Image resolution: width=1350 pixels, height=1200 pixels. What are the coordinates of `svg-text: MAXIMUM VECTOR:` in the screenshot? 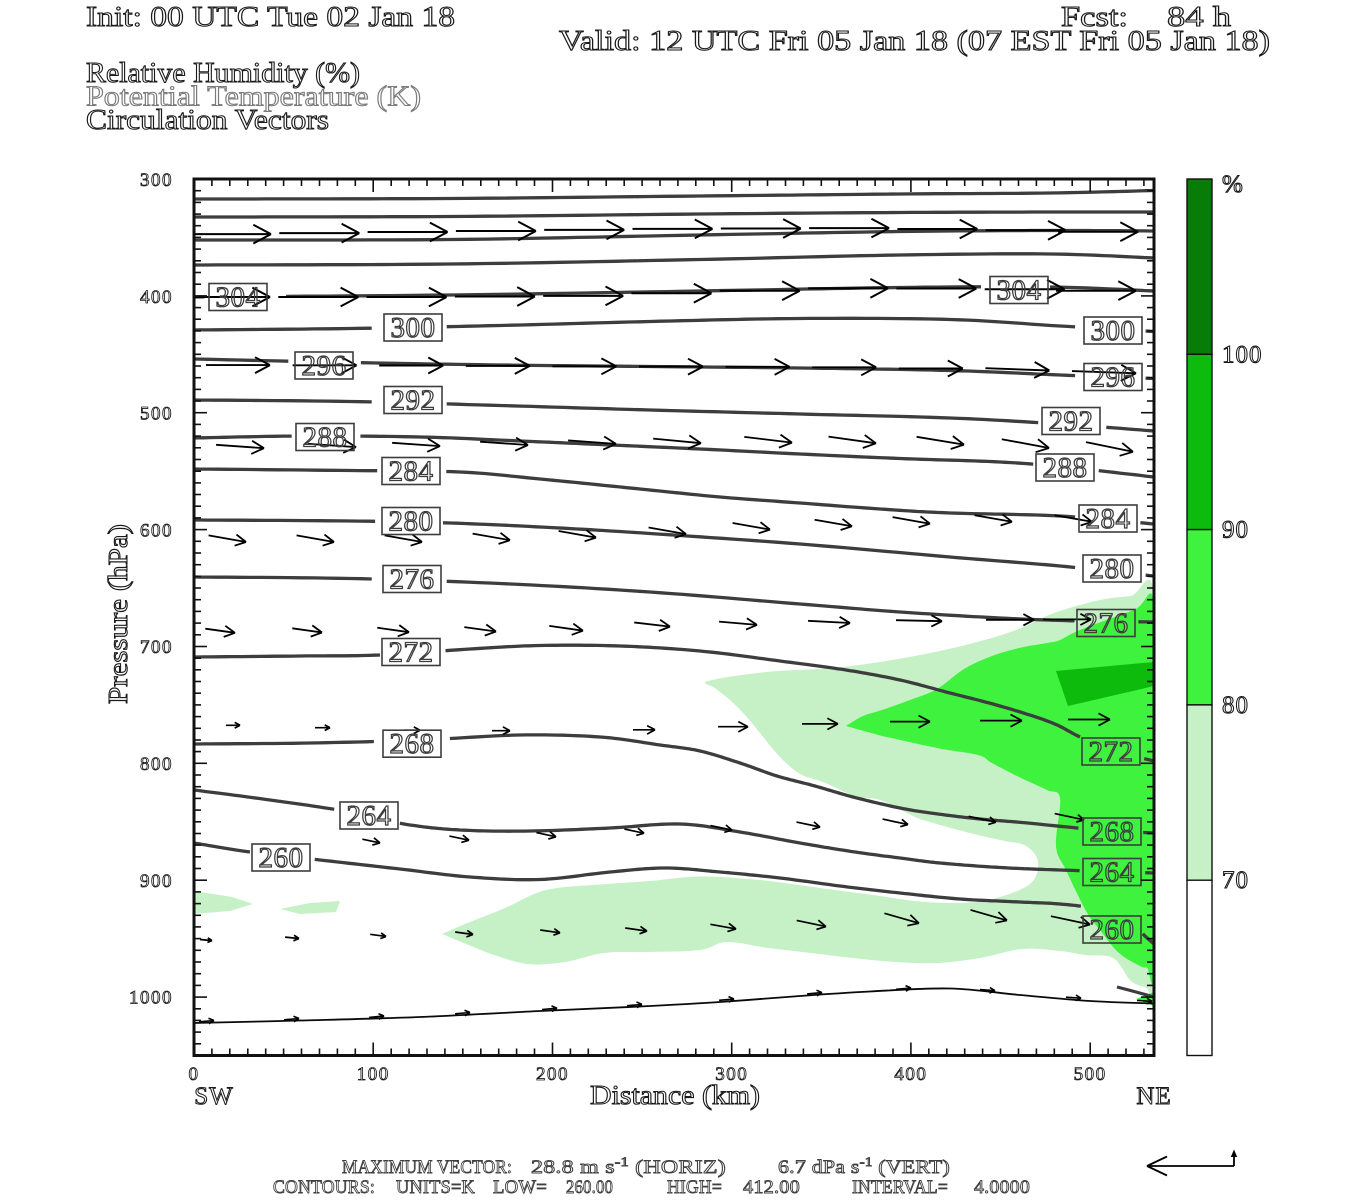 It's located at (427, 1167).